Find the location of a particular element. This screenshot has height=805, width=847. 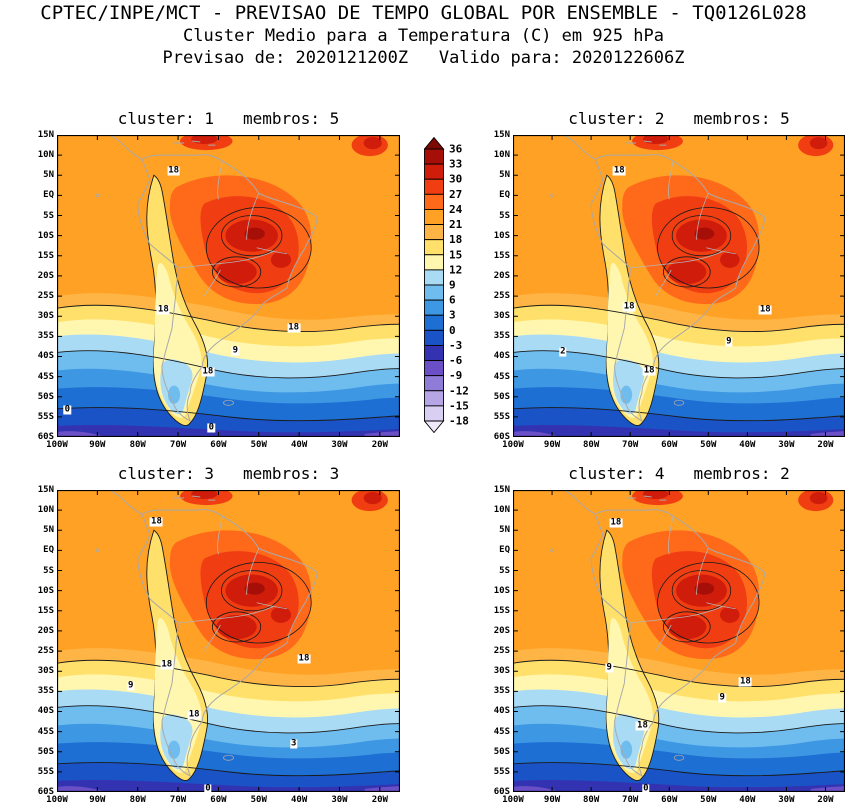

lon-tick-label: 20W is located at coordinates (379, 800).